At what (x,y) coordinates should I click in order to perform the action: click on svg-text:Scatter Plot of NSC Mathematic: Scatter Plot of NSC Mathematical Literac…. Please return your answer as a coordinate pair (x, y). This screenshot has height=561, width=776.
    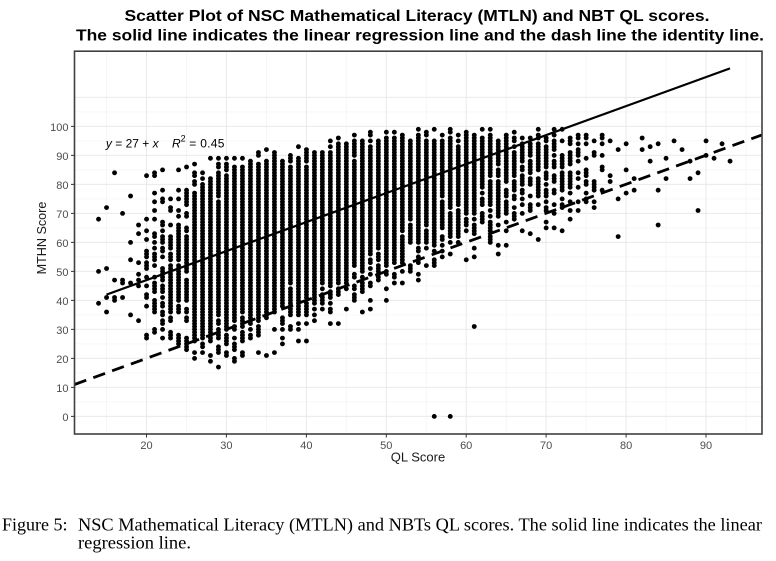
    Looking at the image, I should click on (417, 16).